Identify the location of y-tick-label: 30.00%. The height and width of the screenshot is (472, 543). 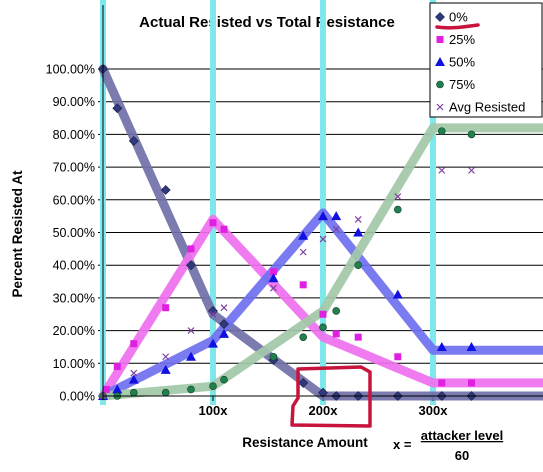
(74, 298).